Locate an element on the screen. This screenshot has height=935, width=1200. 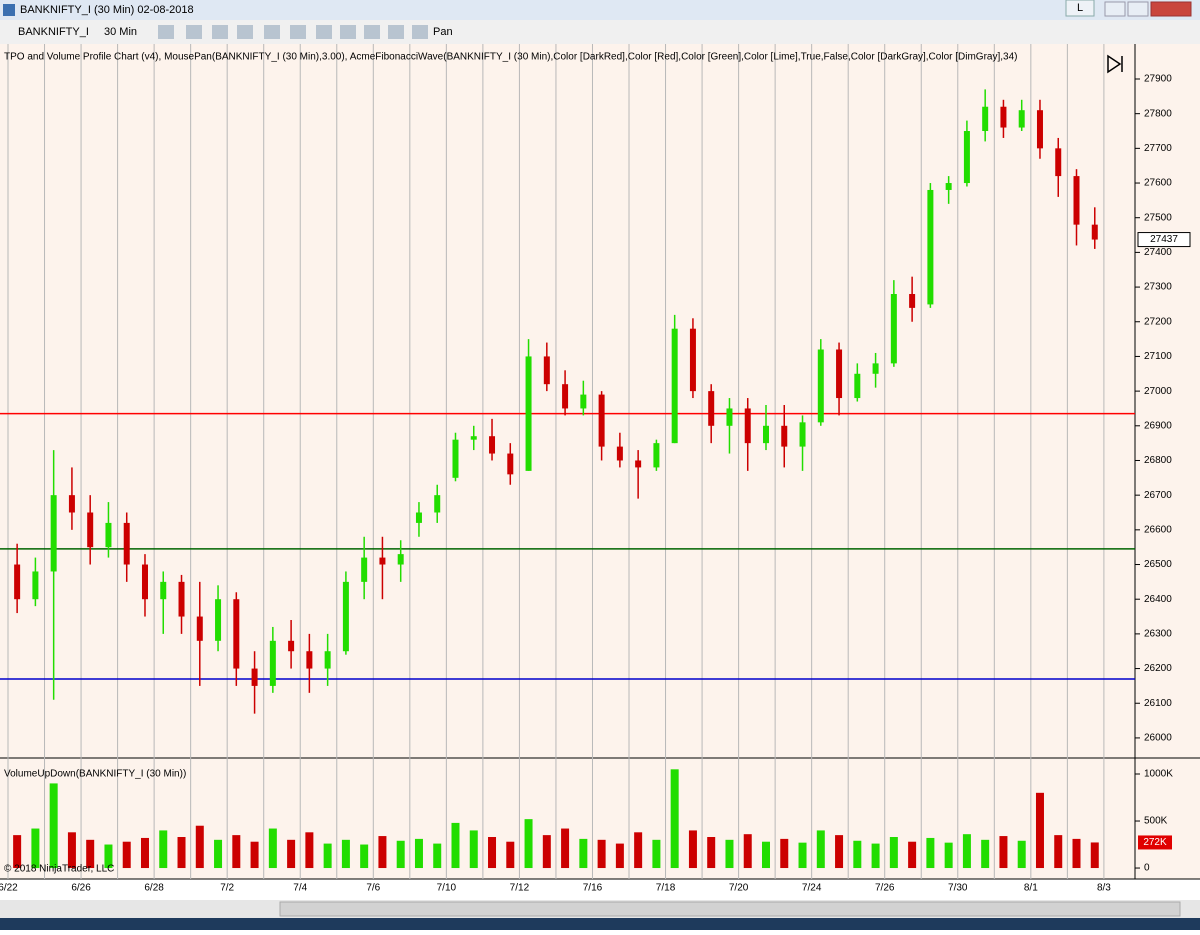
last-volume-box is located at coordinates (1155, 842).